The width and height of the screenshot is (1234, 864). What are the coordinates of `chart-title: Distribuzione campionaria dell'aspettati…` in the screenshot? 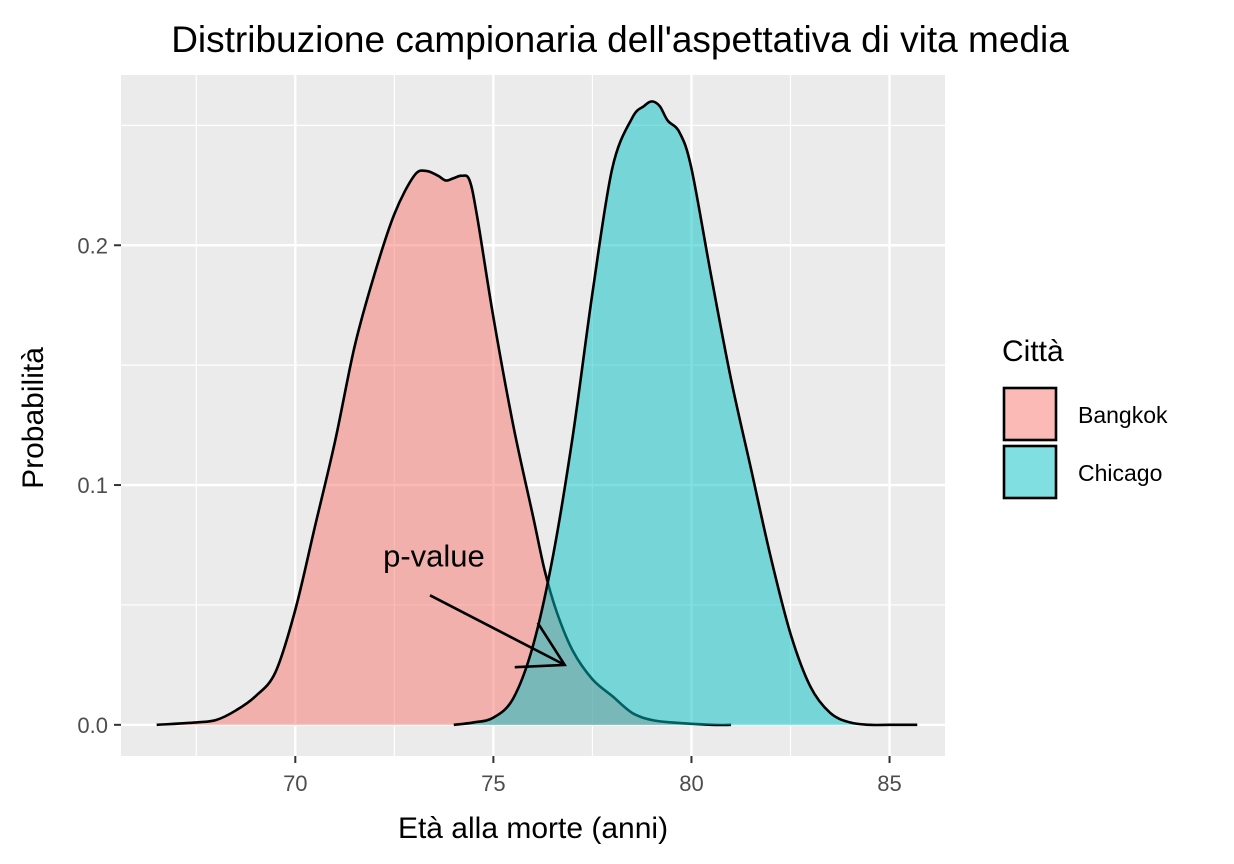 It's located at (620, 39).